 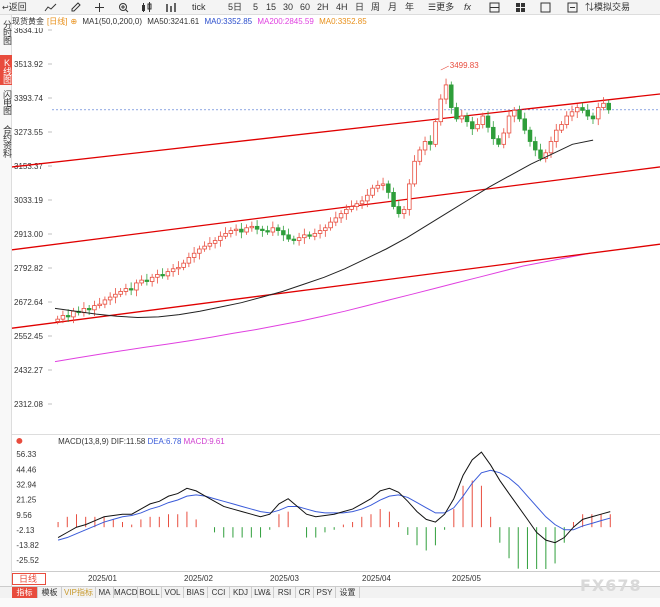 What do you see at coordinates (305, 593) in the screenshot?
I see `tab-cr: CR` at bounding box center [305, 593].